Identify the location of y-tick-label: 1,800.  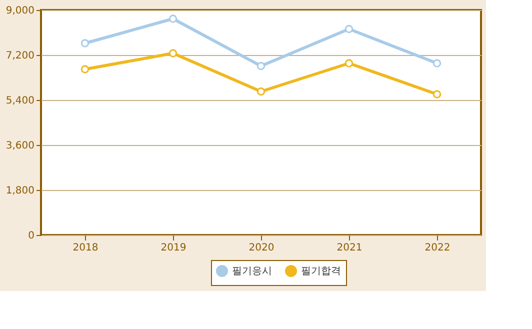
(20, 191).